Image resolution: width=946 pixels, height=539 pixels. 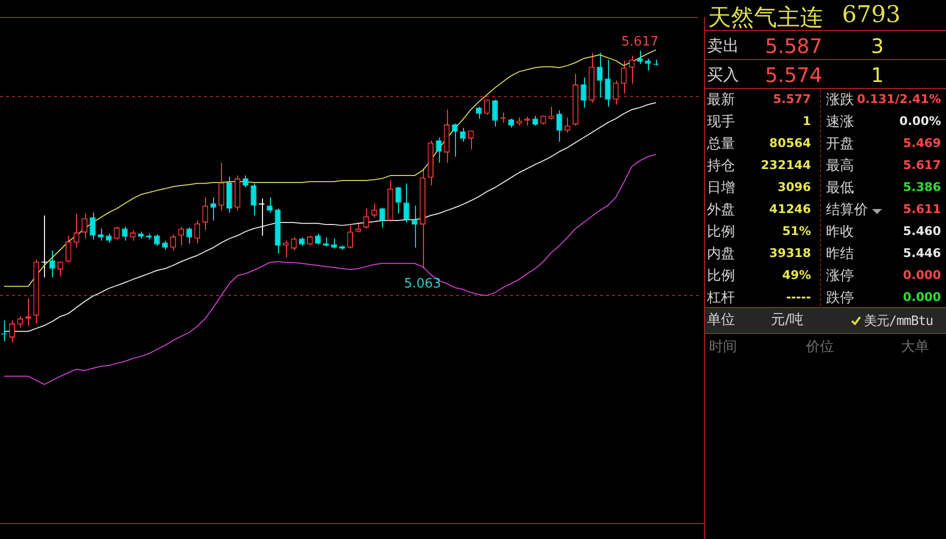 I want to click on text: 美元/mmBtu, so click(x=898, y=321).